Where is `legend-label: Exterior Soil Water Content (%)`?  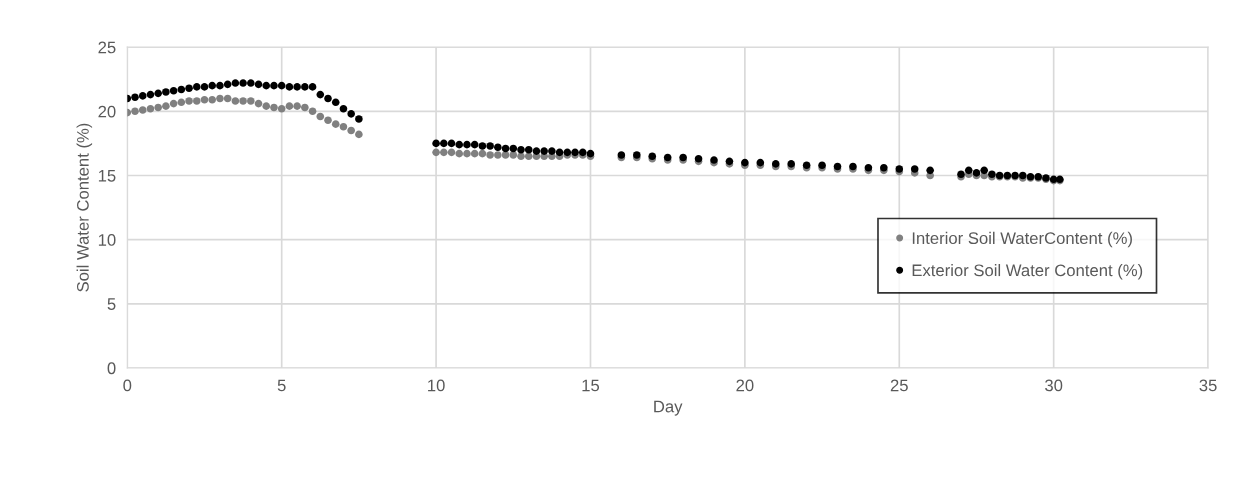
legend-label: Exterior Soil Water Content (%) is located at coordinates (1027, 272).